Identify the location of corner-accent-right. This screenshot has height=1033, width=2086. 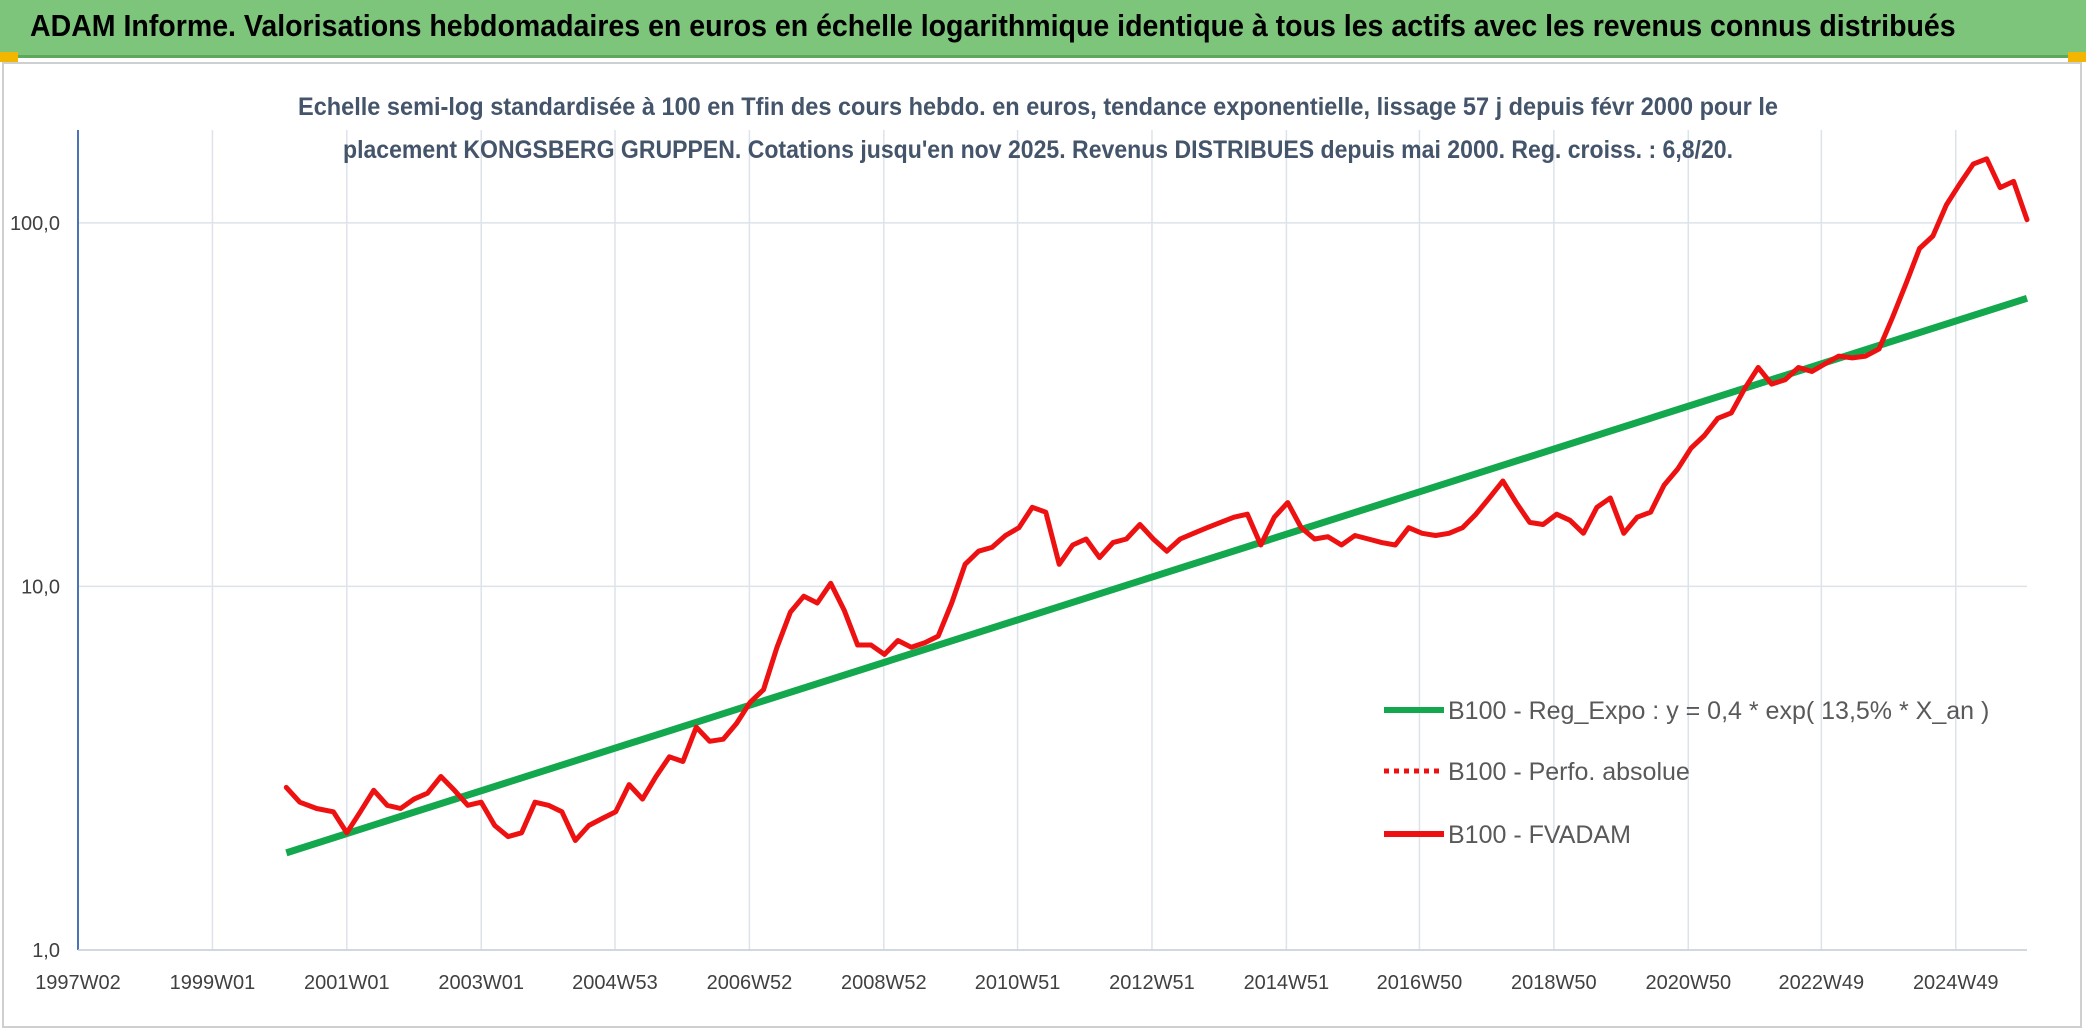
(2077, 57).